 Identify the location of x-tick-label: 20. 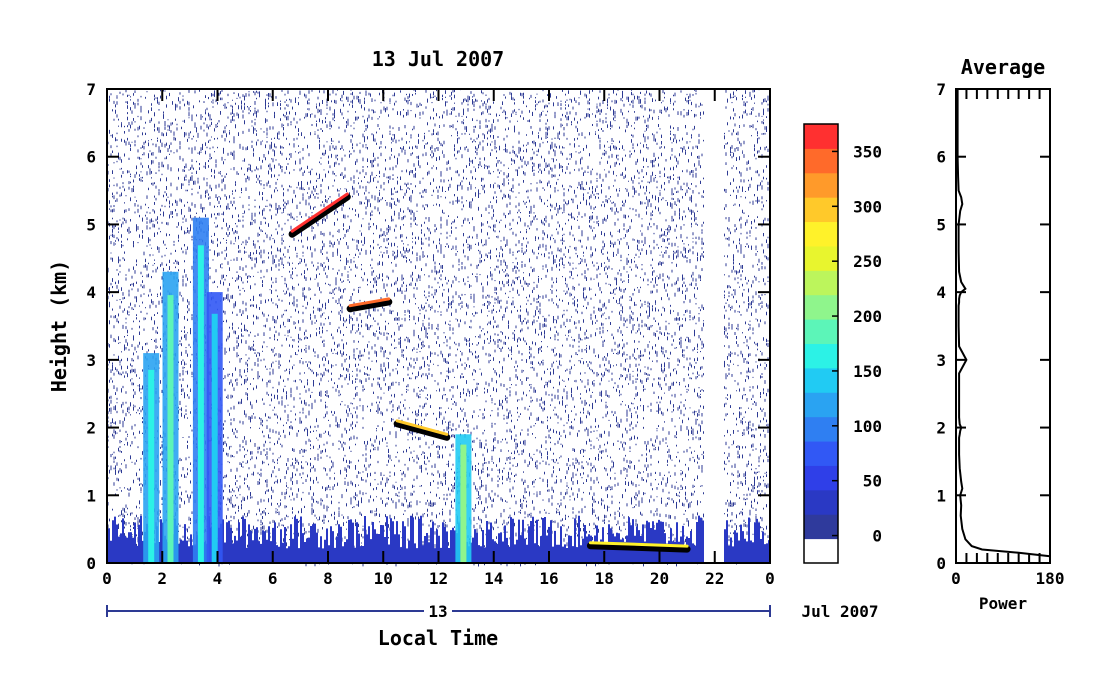
(659, 578).